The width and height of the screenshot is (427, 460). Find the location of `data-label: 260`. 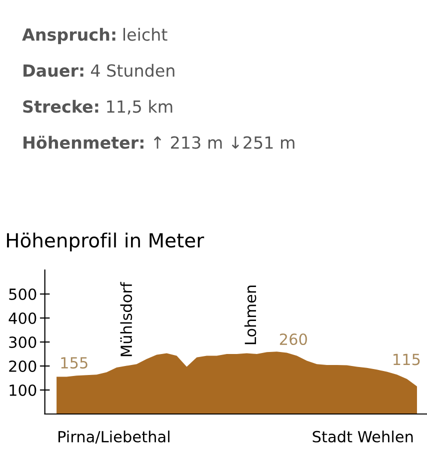

data-label: 260 is located at coordinates (293, 339).